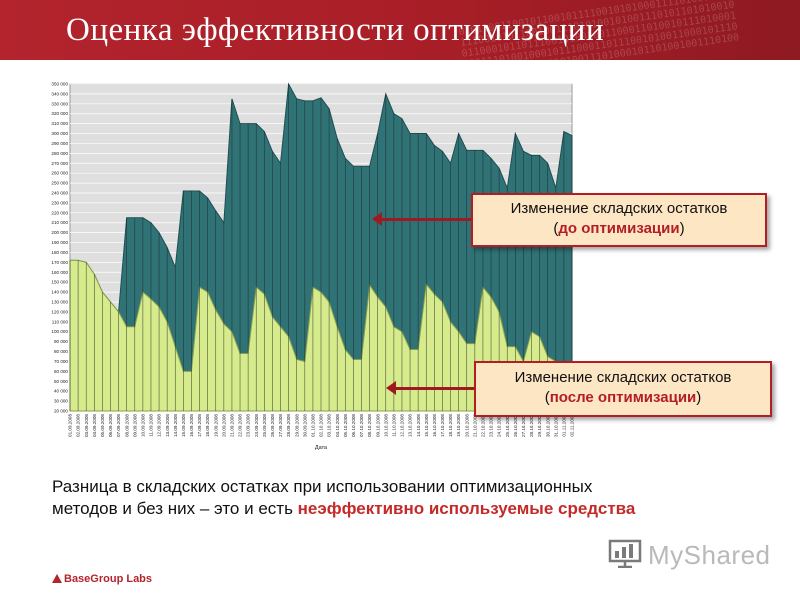 The image size is (800, 600). What do you see at coordinates (547, 397) in the screenshot?
I see `callout-after-open: (` at bounding box center [547, 397].